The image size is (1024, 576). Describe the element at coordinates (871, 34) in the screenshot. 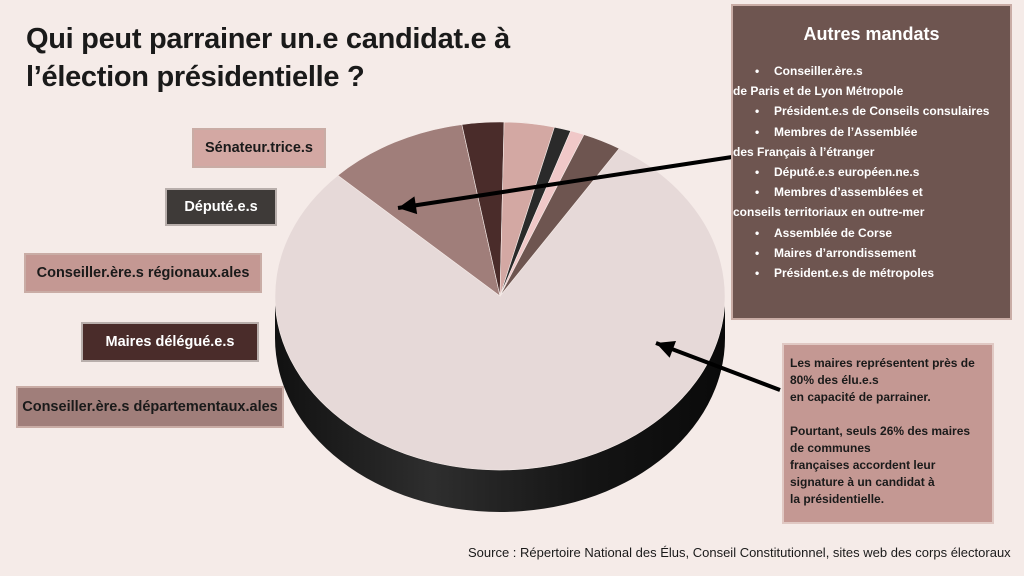

I see `autres-mandats-title: Autres mandats` at that location.